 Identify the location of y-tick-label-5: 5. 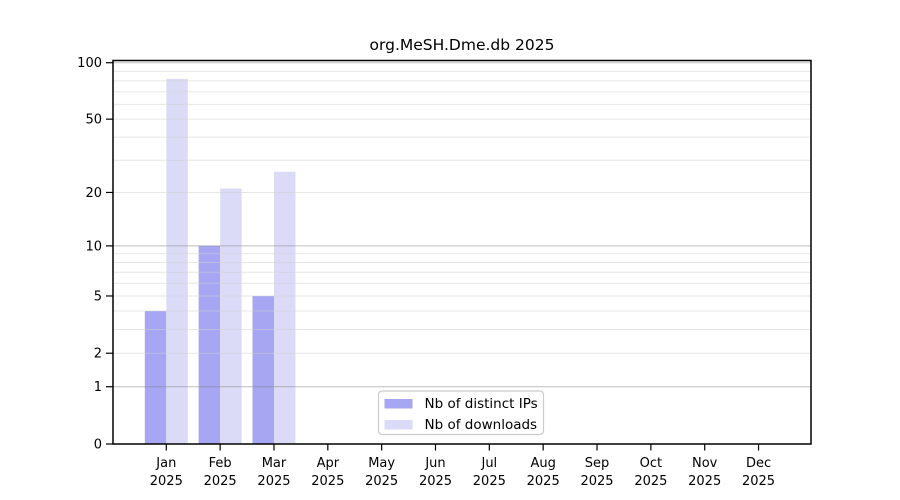
(98, 296).